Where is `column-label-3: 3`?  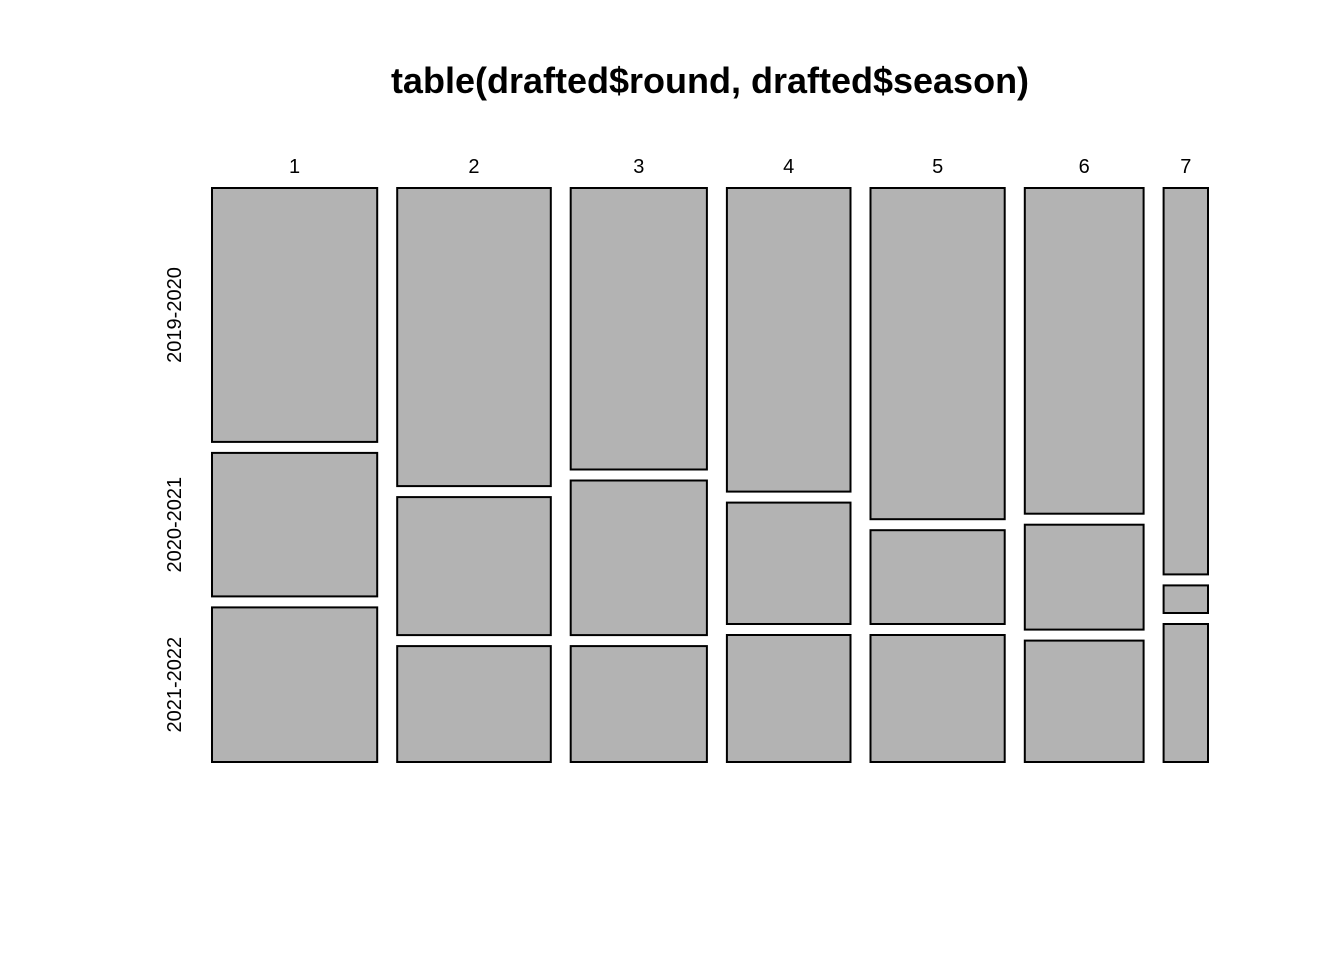 column-label-3: 3 is located at coordinates (638, 167).